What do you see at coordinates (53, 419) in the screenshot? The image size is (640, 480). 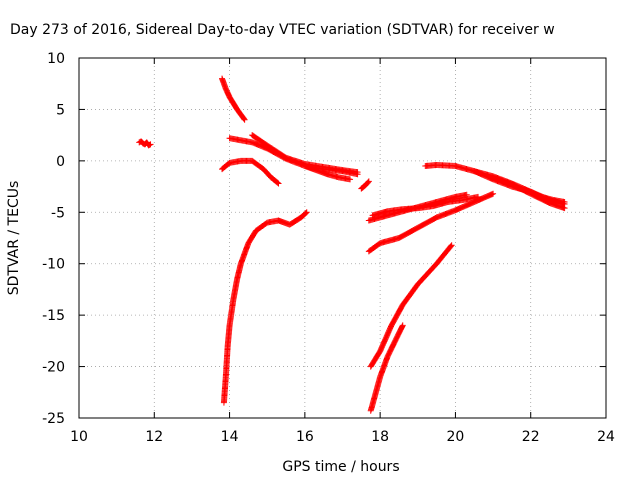 I see `y-tick-label: -25` at bounding box center [53, 419].